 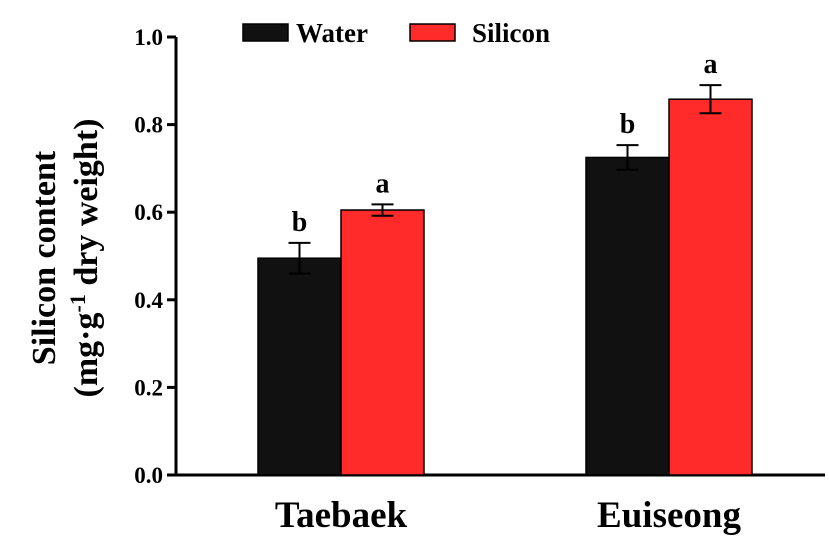 What do you see at coordinates (511, 33) in the screenshot?
I see `legend-label-silicon: Silicon` at bounding box center [511, 33].